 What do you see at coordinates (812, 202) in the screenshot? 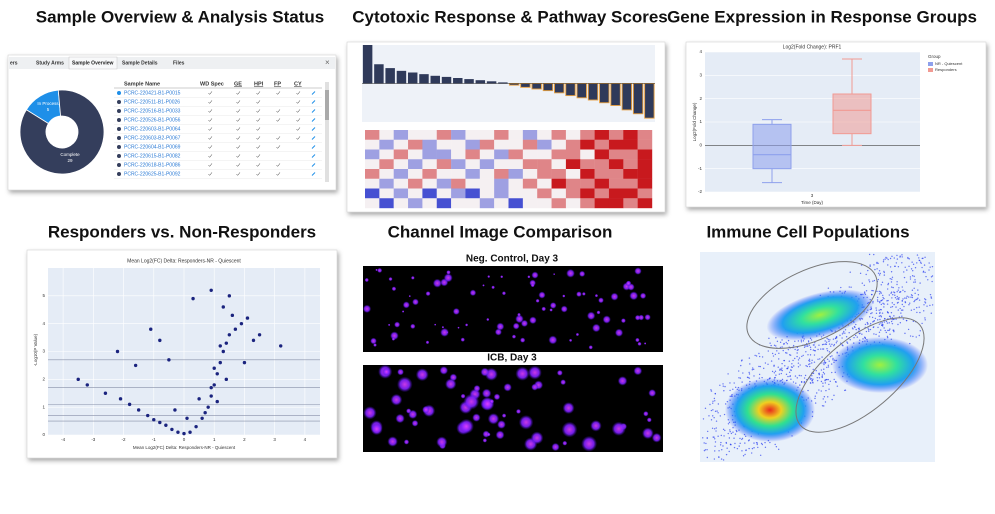
I see `label: Time (Day)` at bounding box center [812, 202].